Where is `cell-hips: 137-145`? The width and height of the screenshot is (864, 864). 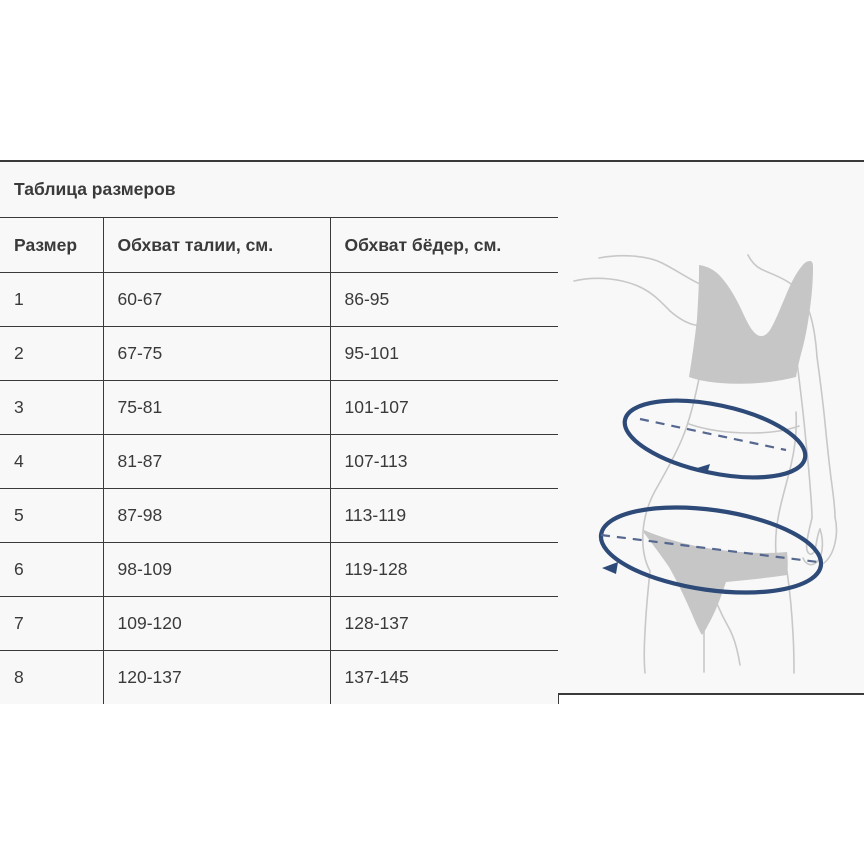 cell-hips: 137-145 is located at coordinates (444, 677).